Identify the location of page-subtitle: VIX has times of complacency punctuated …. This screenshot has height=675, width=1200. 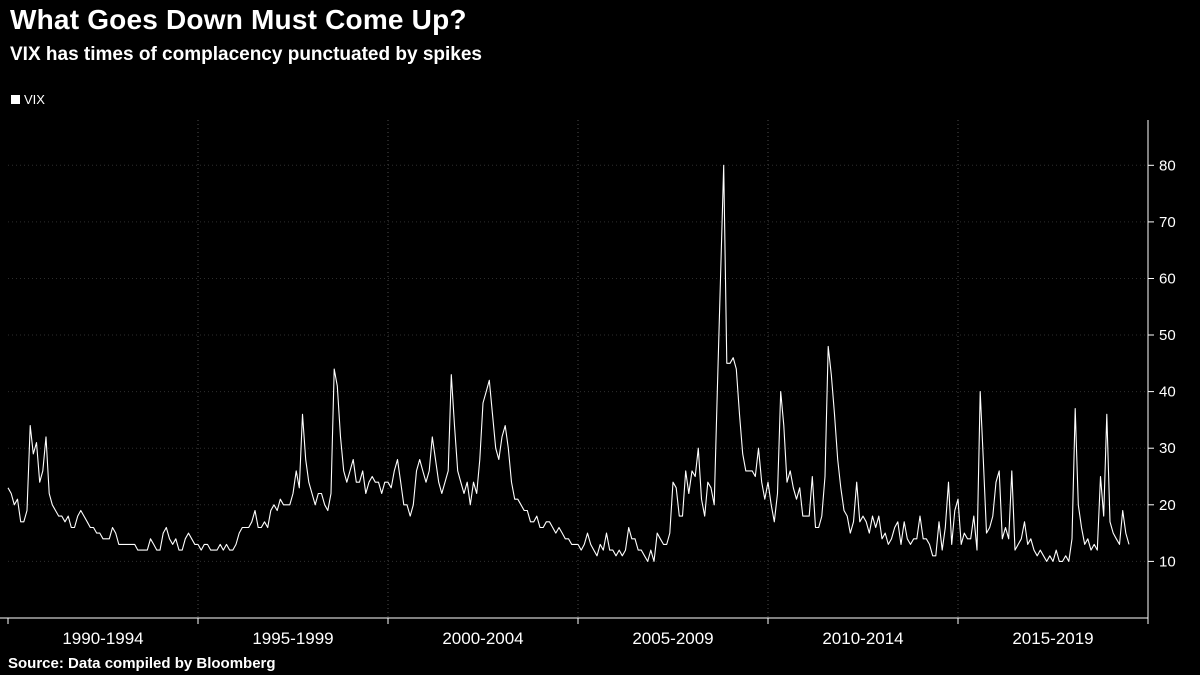
(246, 54).